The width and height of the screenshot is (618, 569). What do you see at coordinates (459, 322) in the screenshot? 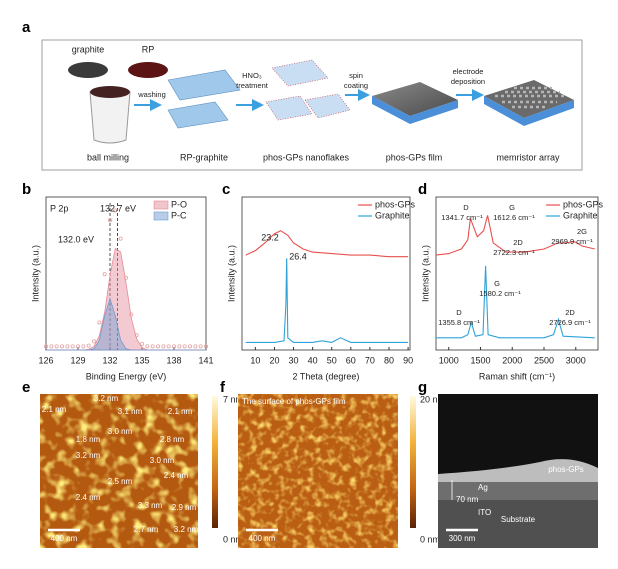
I see `annotation: 1355.8 cm⁻¹` at bounding box center [459, 322].